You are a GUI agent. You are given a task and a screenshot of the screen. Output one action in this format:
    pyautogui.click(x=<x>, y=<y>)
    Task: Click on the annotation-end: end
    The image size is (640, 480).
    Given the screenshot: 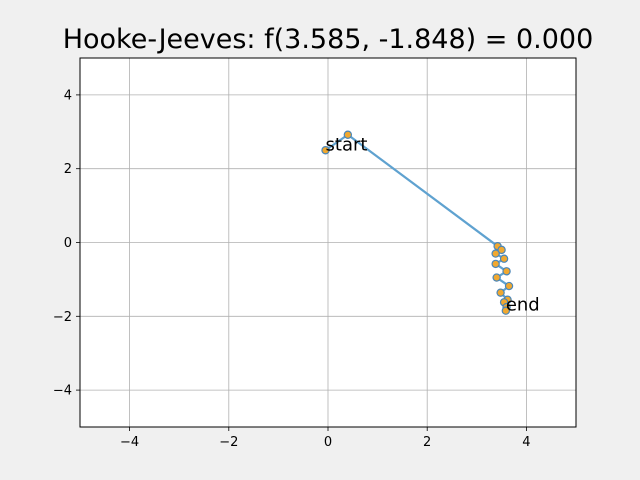 What is the action you would take?
    pyautogui.click(x=523, y=305)
    